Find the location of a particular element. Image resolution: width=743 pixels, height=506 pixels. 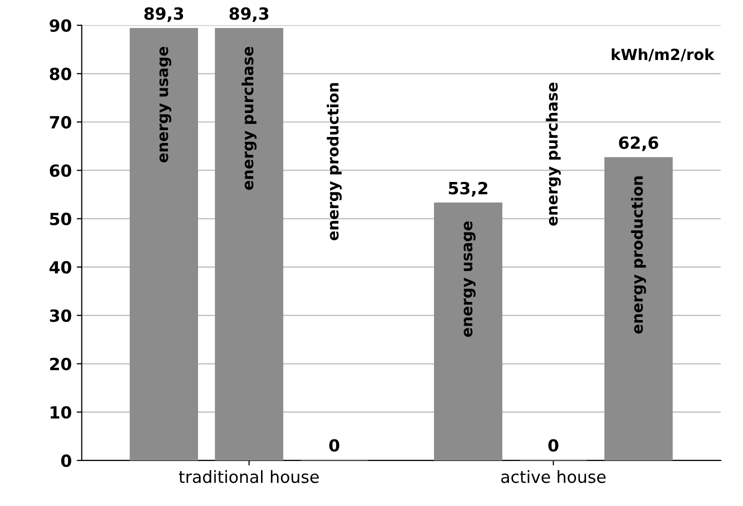

y-tick-label: 0 is located at coordinates (66, 461).